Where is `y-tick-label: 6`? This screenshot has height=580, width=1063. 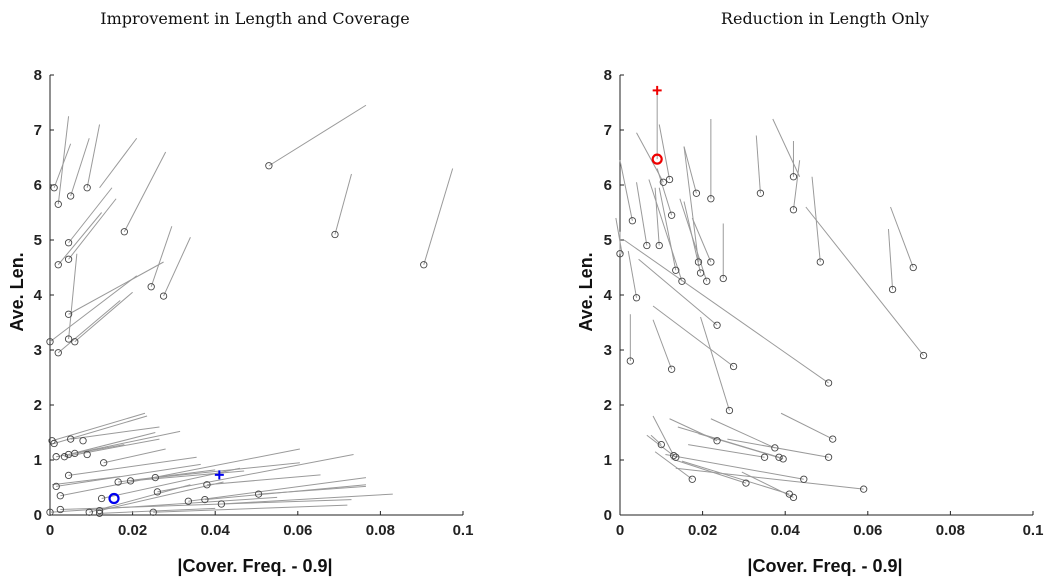 y-tick-label: 6 is located at coordinates (38, 185).